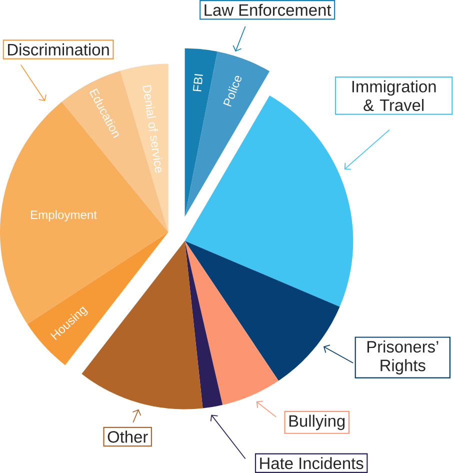 This screenshot has height=473, width=453. What do you see at coordinates (152, 129) in the screenshot?
I see `slice-label: Denial of service` at bounding box center [152, 129].